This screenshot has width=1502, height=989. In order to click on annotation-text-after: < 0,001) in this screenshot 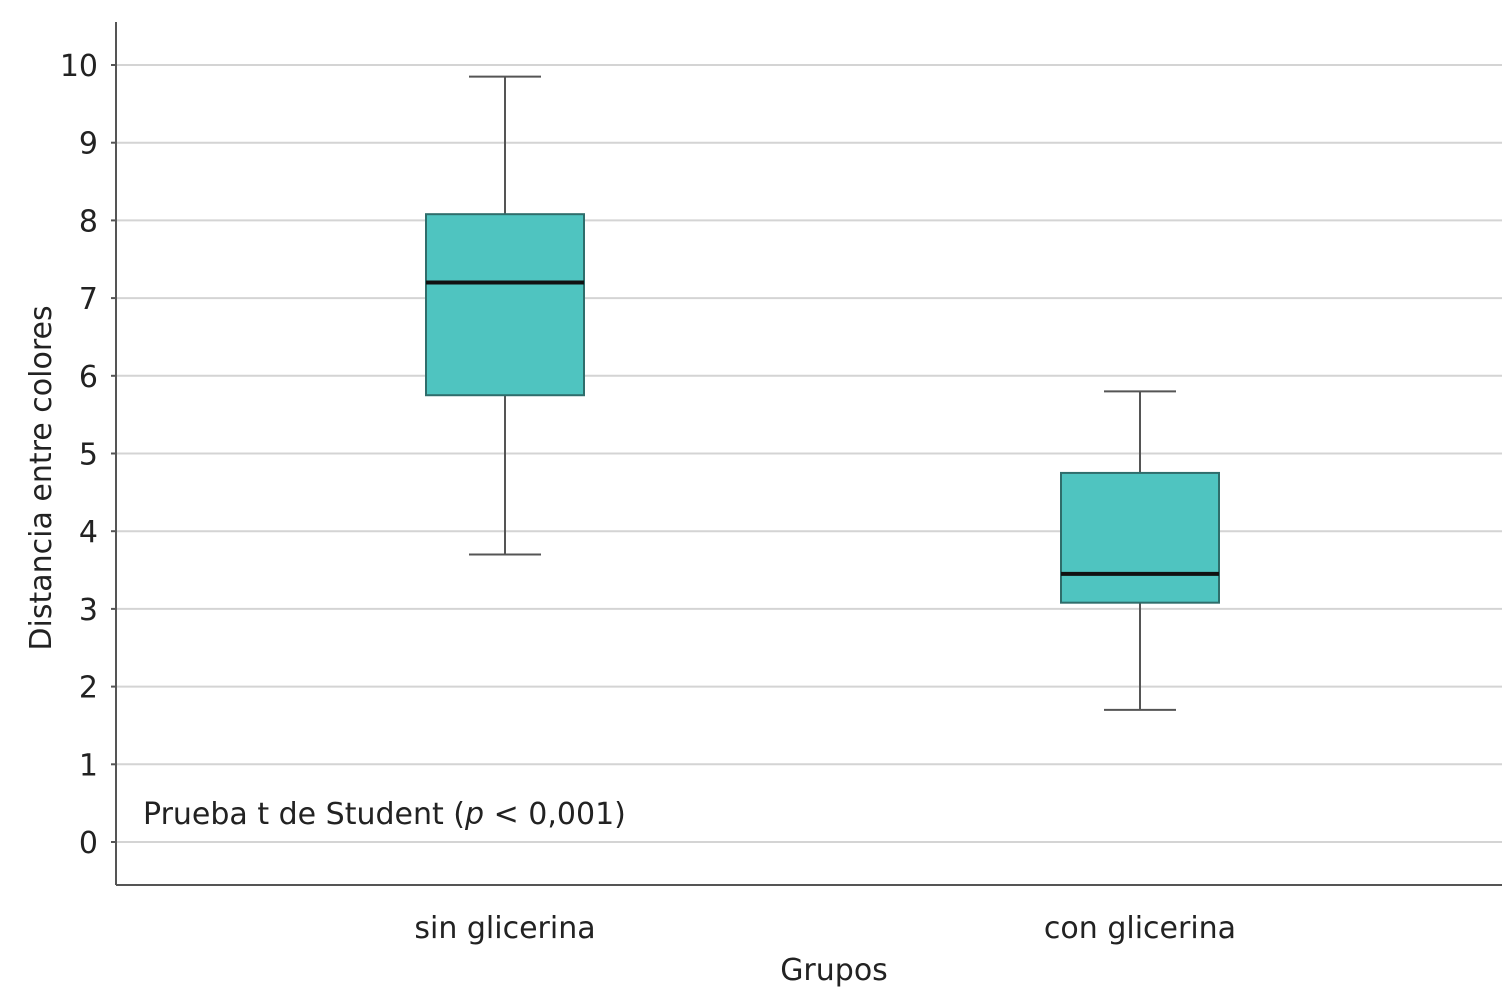, I will do `click(555, 814)`.